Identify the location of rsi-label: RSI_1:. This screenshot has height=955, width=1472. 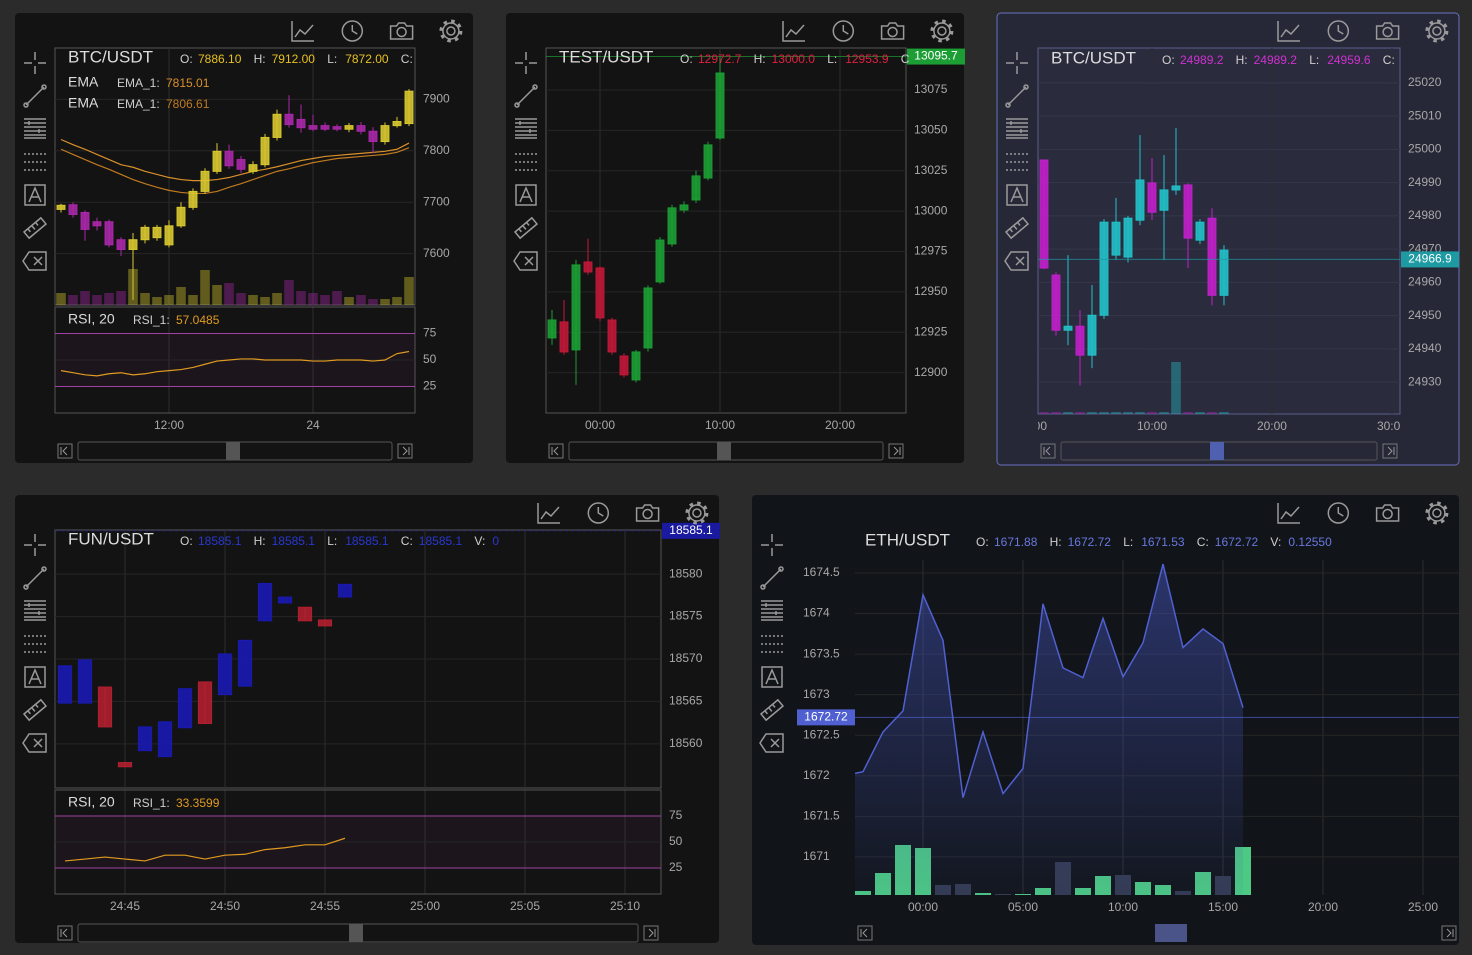
(151, 320).